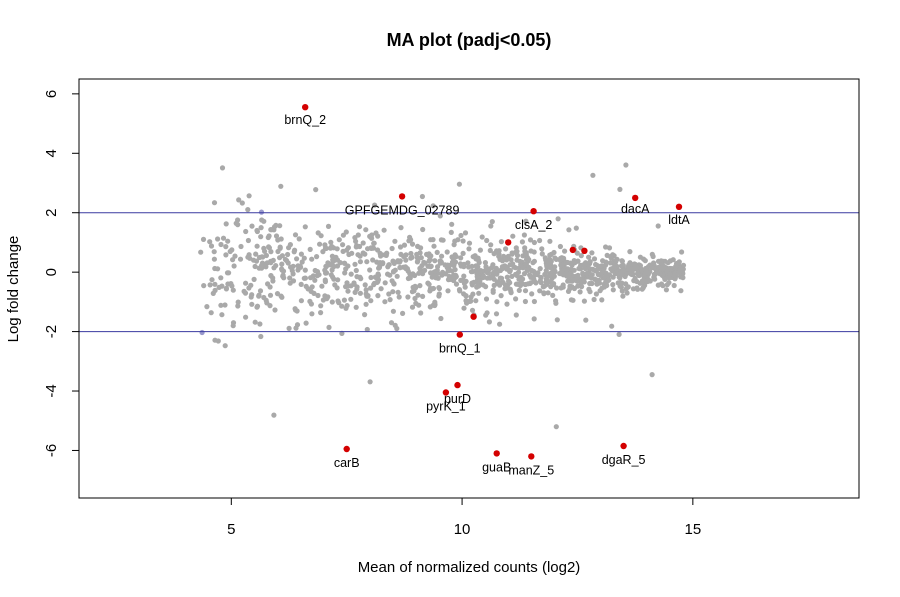 The width and height of the screenshot is (900, 597). I want to click on gene-label: dacA, so click(635, 209).